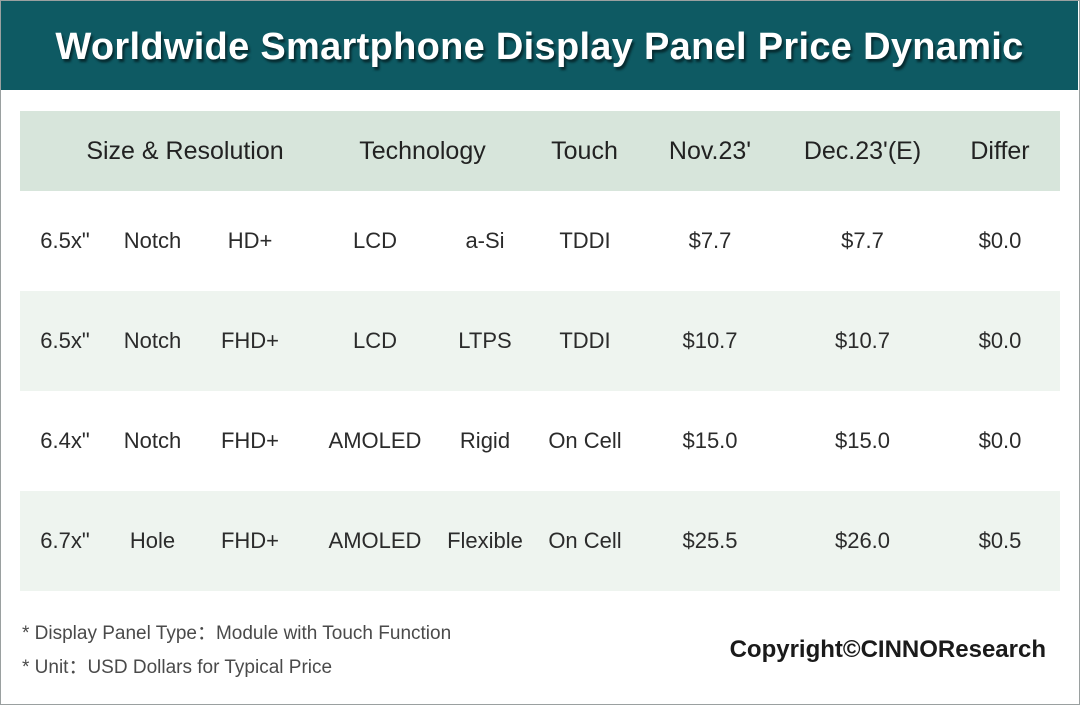  I want to click on column-header-differ: Differ, so click(1000, 150).